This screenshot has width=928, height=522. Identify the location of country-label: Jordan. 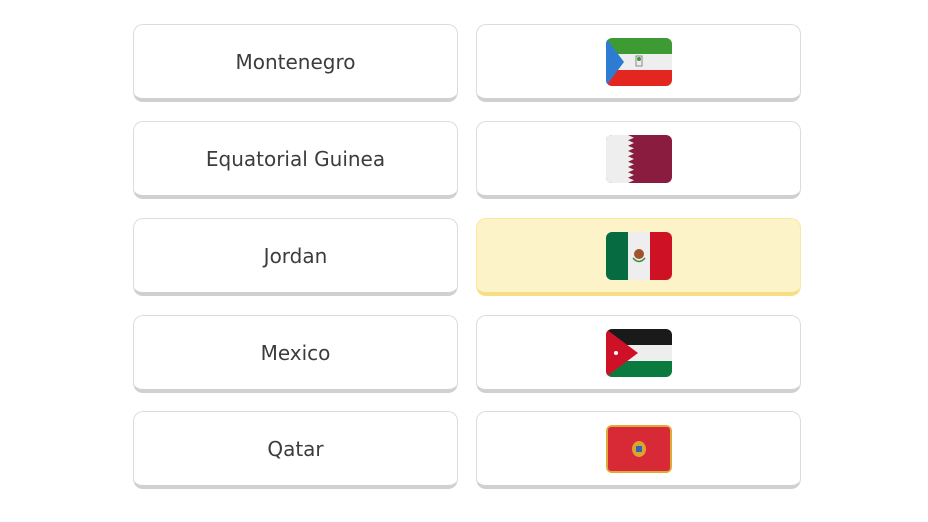
(295, 255).